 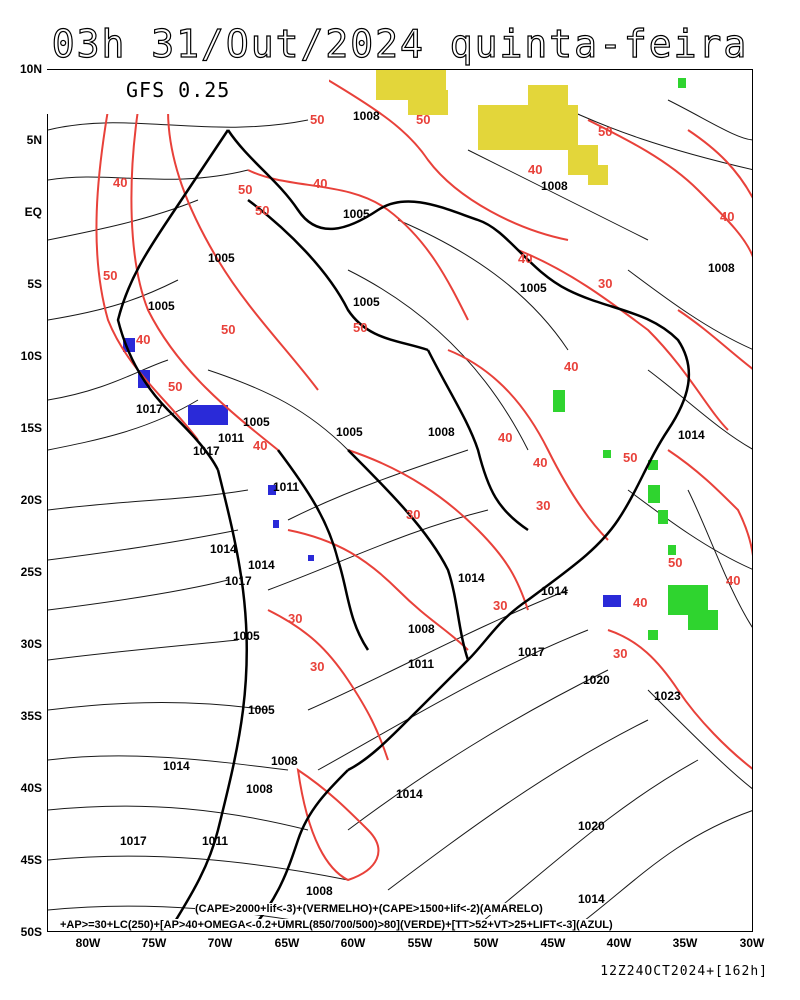 I want to click on run-timestamp: 12Z24OCT2024+[162h], so click(x=684, y=971).